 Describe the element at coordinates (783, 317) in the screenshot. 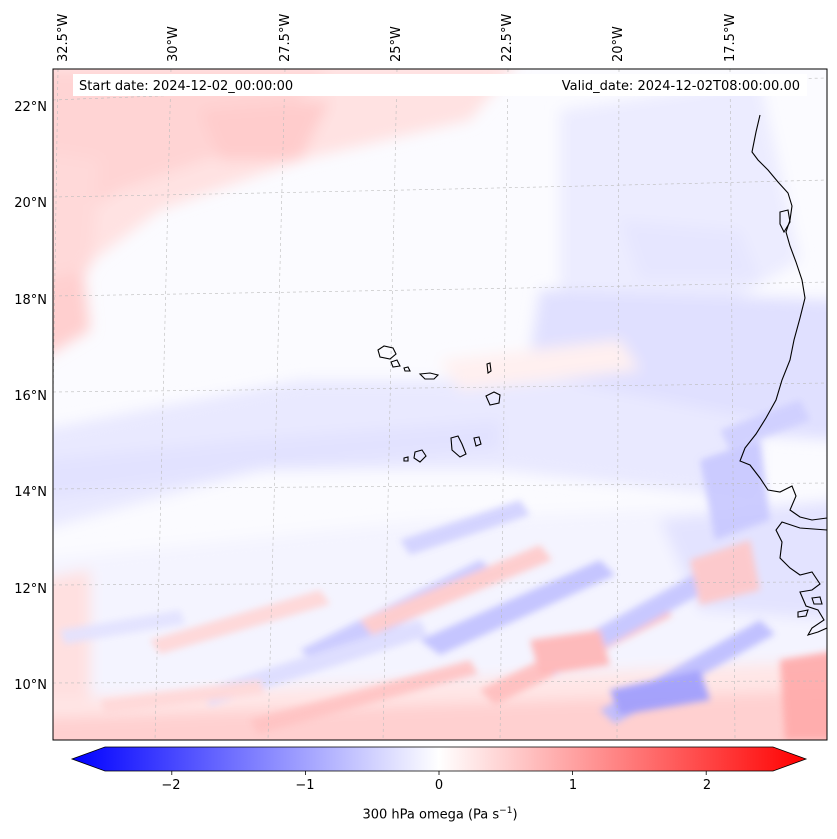

I see `africa-coastline` at that location.